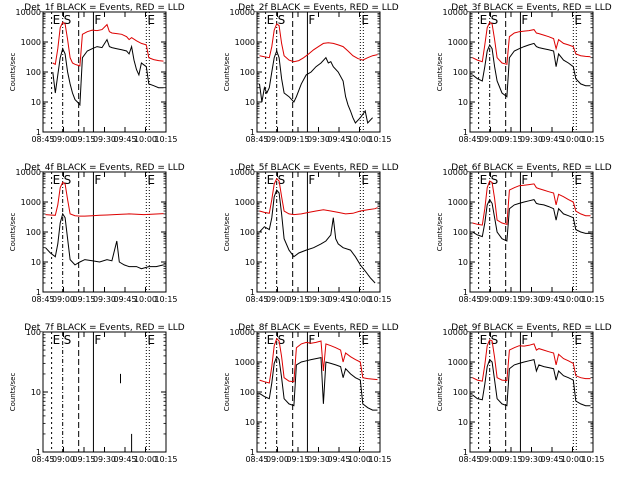 The width and height of the screenshot is (640, 480). Describe the element at coordinates (531, 168) in the screenshot. I see `panel-title: Det_6f BLACK = Events, RED = LLD` at that location.